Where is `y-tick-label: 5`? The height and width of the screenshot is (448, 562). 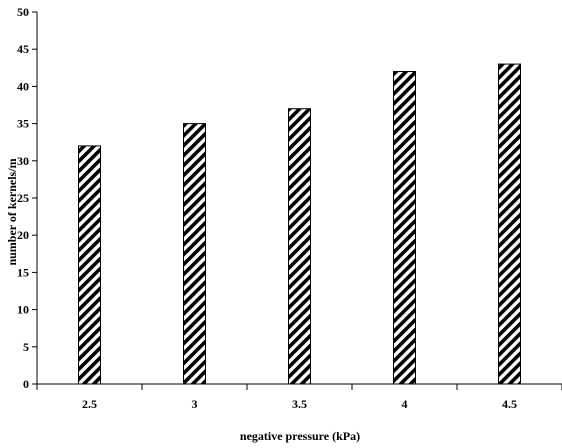
y-tick-label: 5 is located at coordinates (26, 347).